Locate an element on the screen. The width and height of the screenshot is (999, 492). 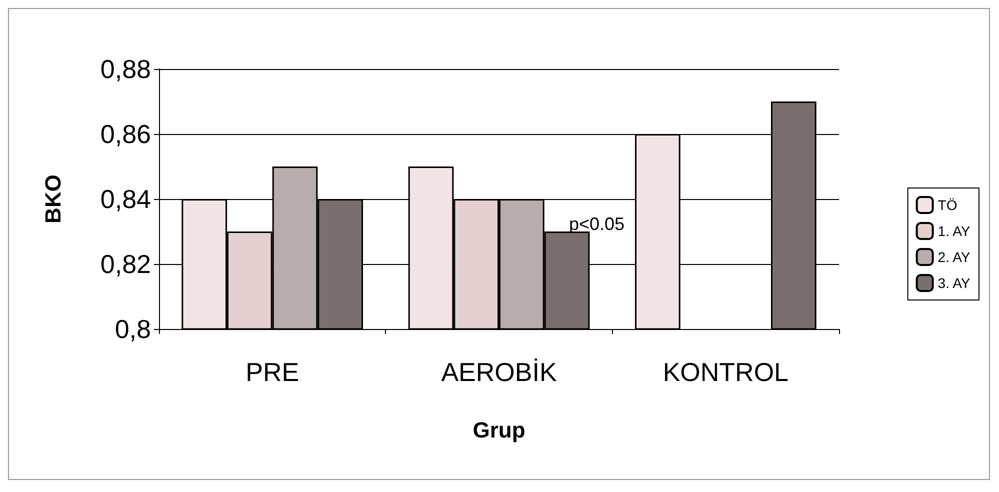
y-tick-label: 0,86 is located at coordinates (125, 134).